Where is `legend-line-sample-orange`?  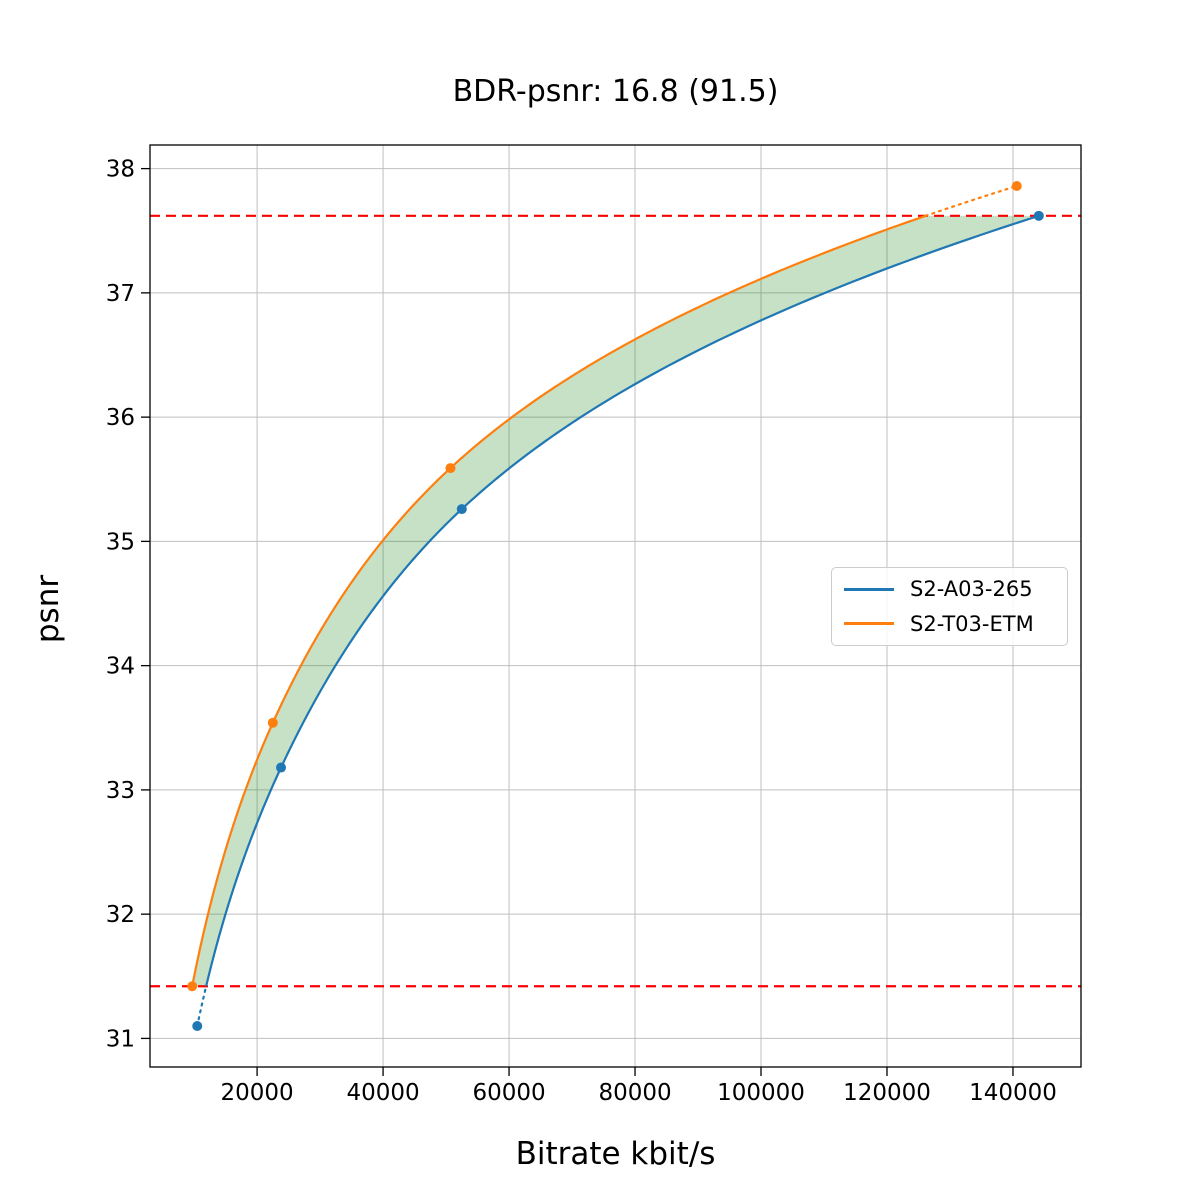 legend-line-sample-orange is located at coordinates (869, 624).